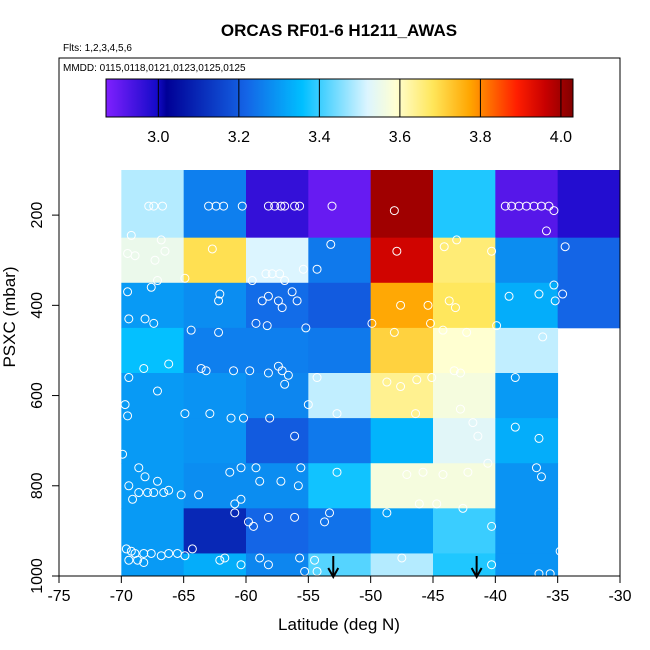  I want to click on flights-label: Flts: 1,2,3,4,5,6, so click(97, 48).